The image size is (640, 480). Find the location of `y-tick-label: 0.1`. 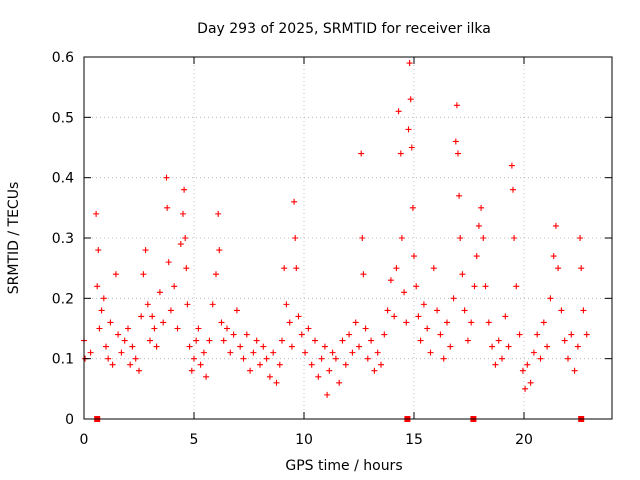

y-tick-label: 0.1 is located at coordinates (63, 360).